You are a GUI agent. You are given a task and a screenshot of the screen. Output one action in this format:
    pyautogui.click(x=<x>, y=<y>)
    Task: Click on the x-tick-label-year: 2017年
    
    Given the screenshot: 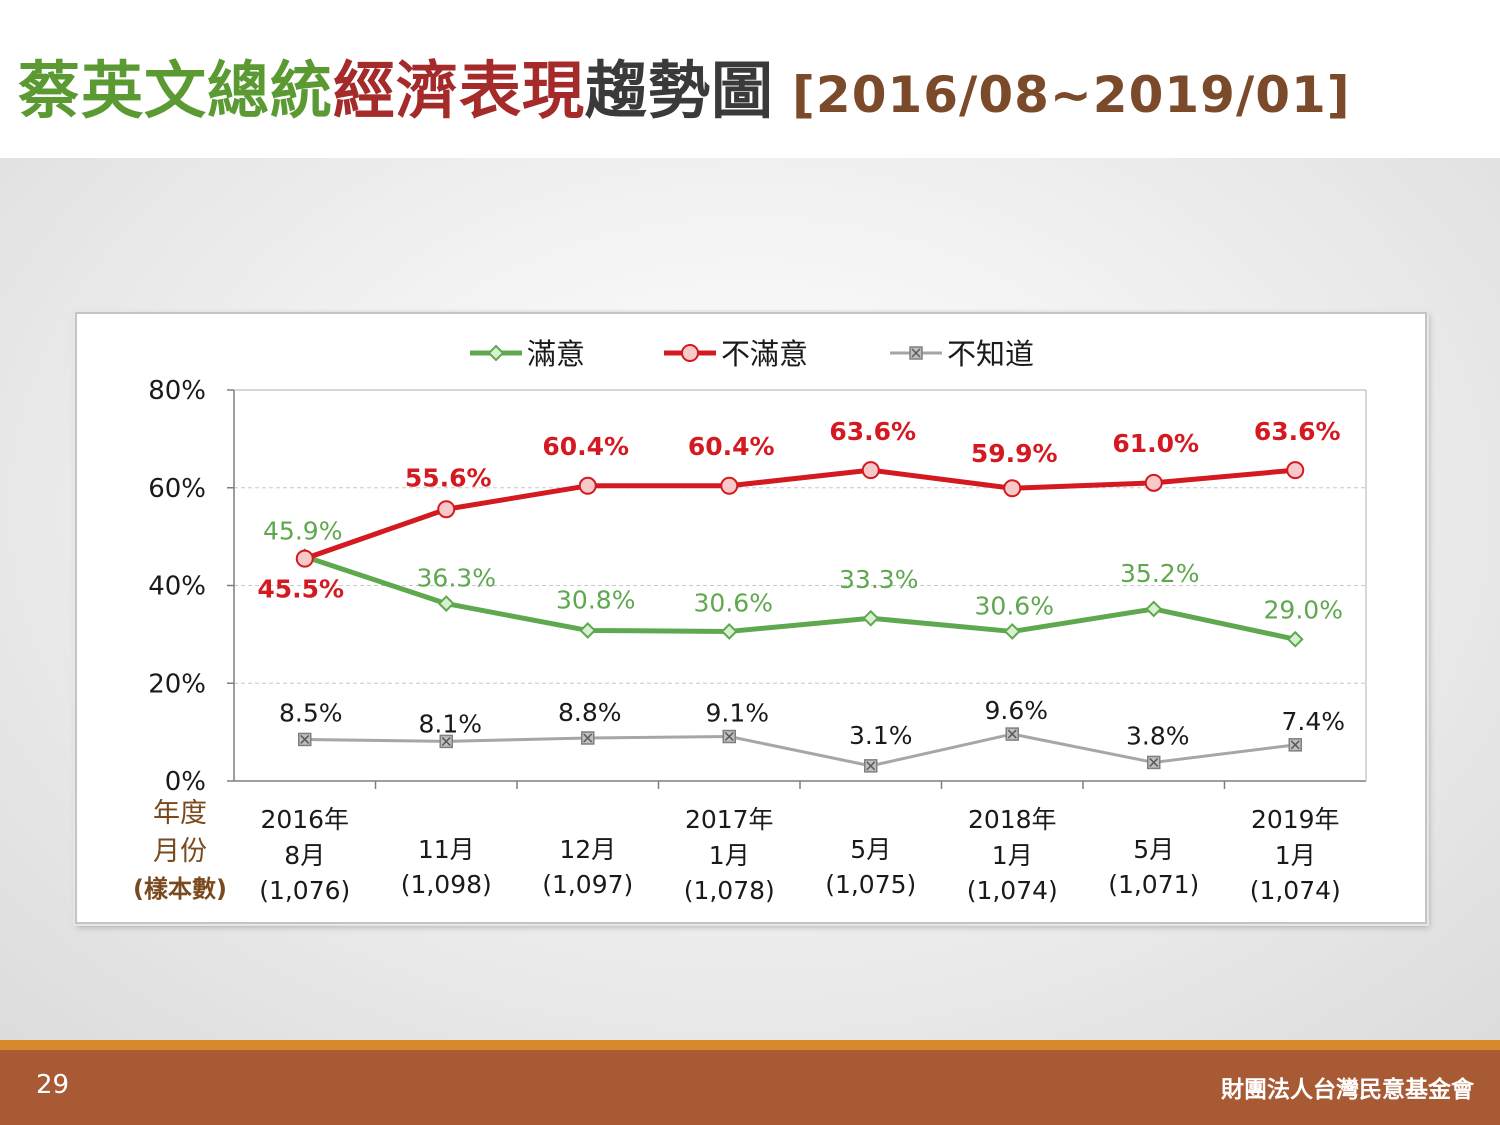 What is the action you would take?
    pyautogui.click(x=729, y=819)
    